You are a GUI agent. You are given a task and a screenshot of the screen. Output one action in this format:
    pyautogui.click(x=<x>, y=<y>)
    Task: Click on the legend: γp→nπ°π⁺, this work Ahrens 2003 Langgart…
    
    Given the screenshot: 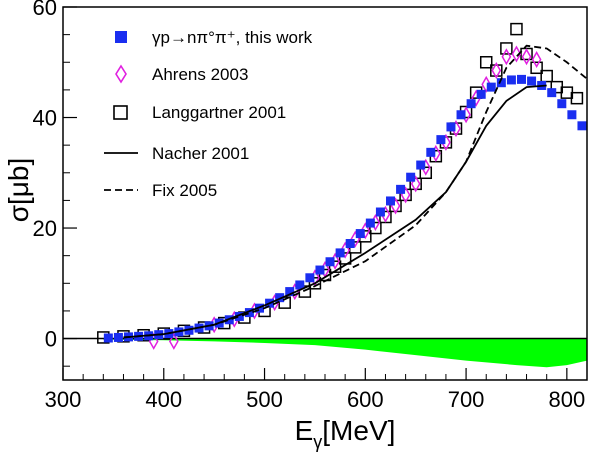 What is the action you would take?
    pyautogui.click(x=208, y=114)
    